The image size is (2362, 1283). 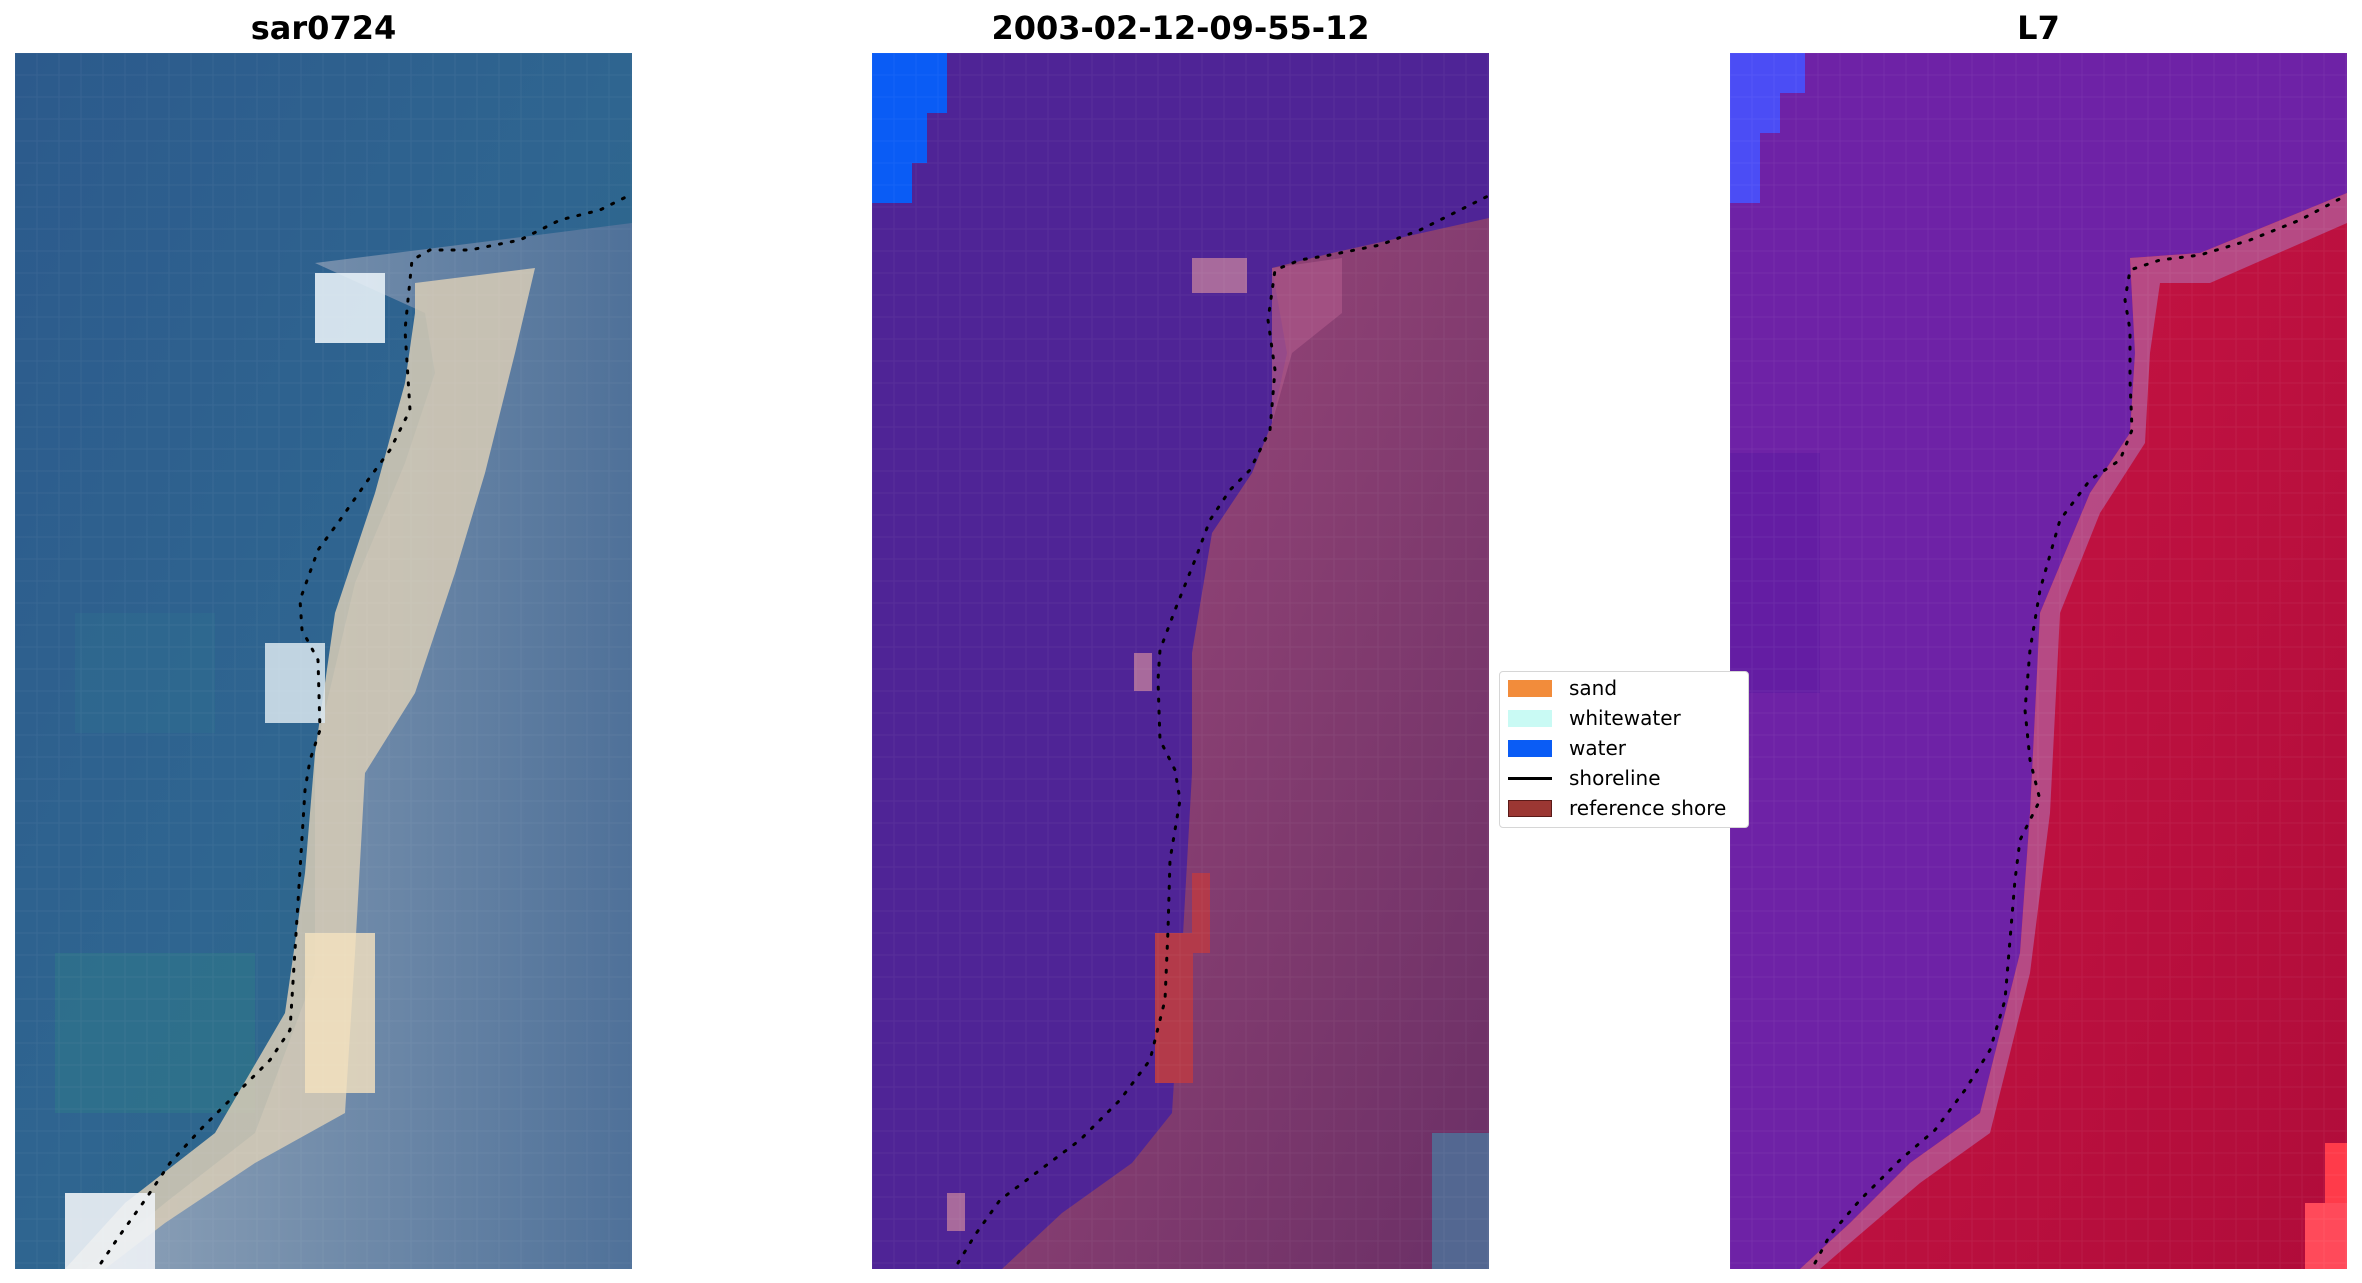 What do you see at coordinates (1530, 808) in the screenshot?
I see `reference-shore-swatch` at bounding box center [1530, 808].